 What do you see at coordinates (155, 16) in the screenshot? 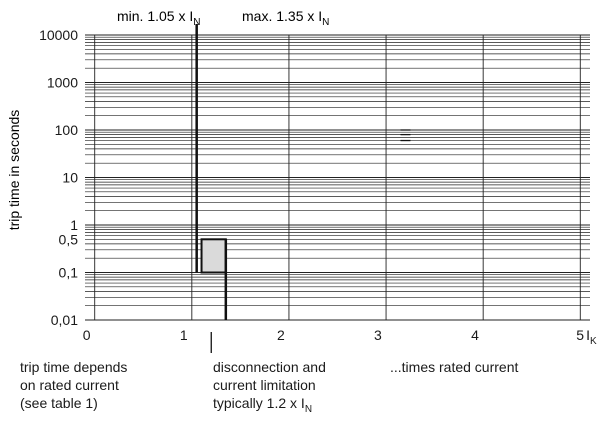
I see `min-marker-text: min. 1.05 x I` at bounding box center [155, 16].